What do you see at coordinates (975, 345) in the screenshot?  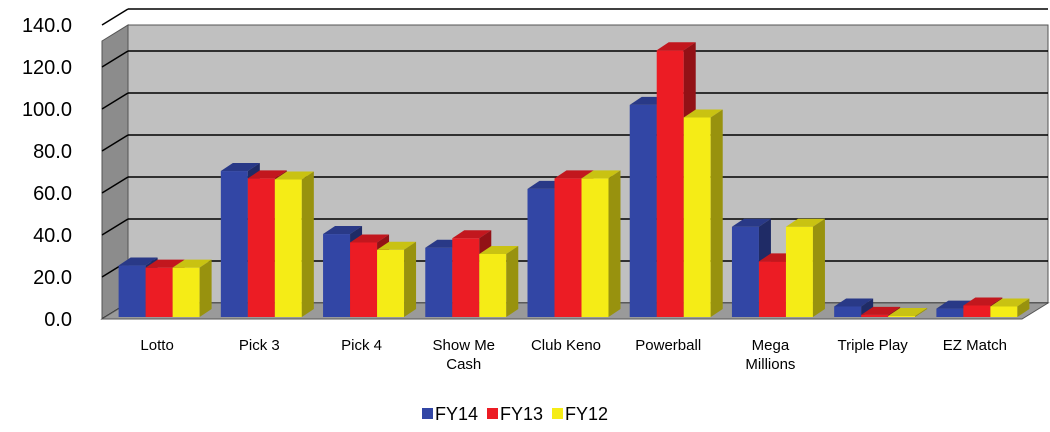 I see `x-tick-label: EZ Match` at bounding box center [975, 345].